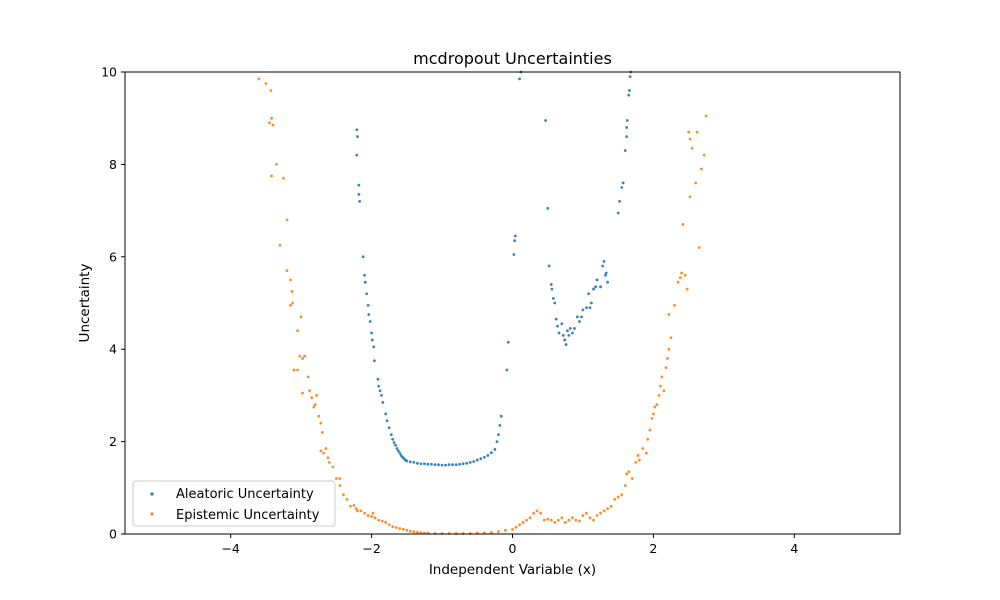 Image resolution: width=1000 pixels, height=600 pixels. Describe the element at coordinates (234, 503) in the screenshot. I see `legend-box` at that location.